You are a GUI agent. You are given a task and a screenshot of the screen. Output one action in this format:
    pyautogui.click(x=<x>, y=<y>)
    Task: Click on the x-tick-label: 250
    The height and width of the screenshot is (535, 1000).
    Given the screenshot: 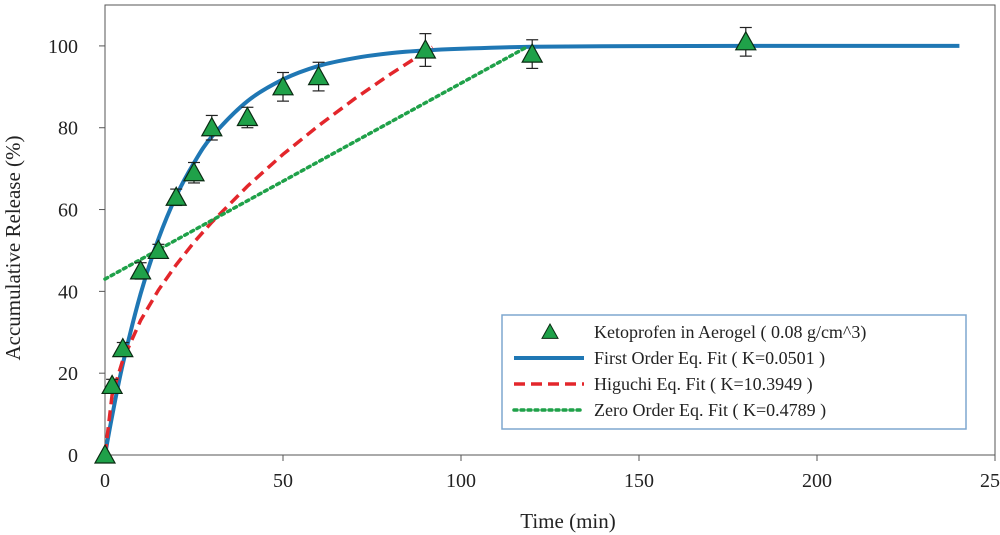 What is the action you would take?
    pyautogui.click(x=990, y=481)
    